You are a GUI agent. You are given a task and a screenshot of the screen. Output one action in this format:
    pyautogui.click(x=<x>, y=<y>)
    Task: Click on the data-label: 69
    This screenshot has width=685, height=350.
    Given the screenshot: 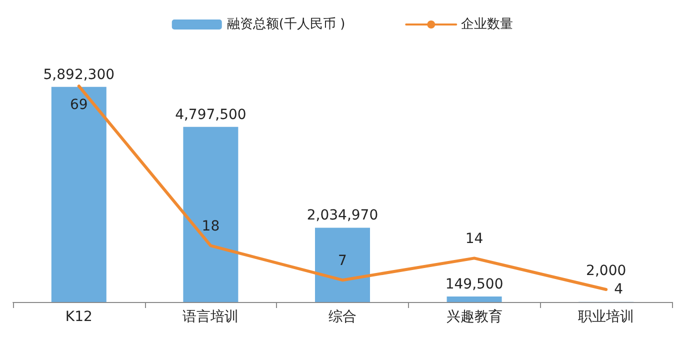 What is the action you would take?
    pyautogui.click(x=79, y=105)
    